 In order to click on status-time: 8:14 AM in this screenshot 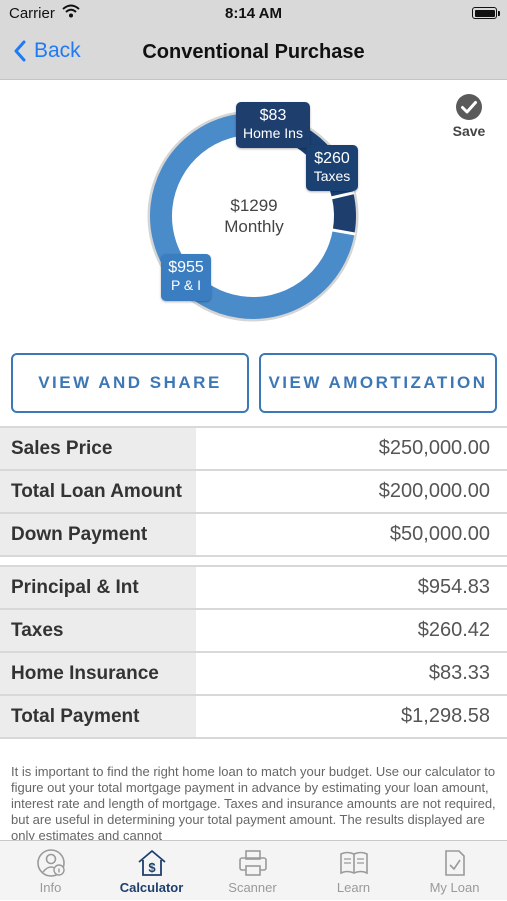, I will do `click(253, 13)`.